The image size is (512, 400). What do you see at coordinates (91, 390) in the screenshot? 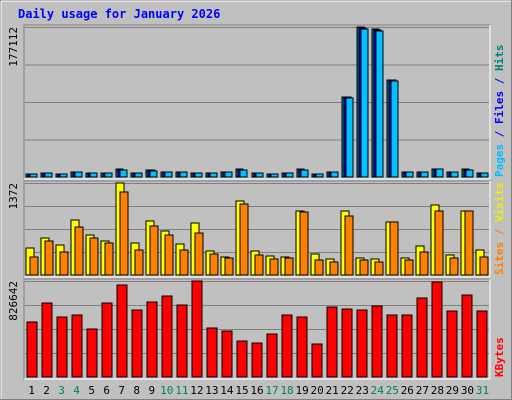
I see `x-tick-label-day-5: 5` at bounding box center [91, 390].